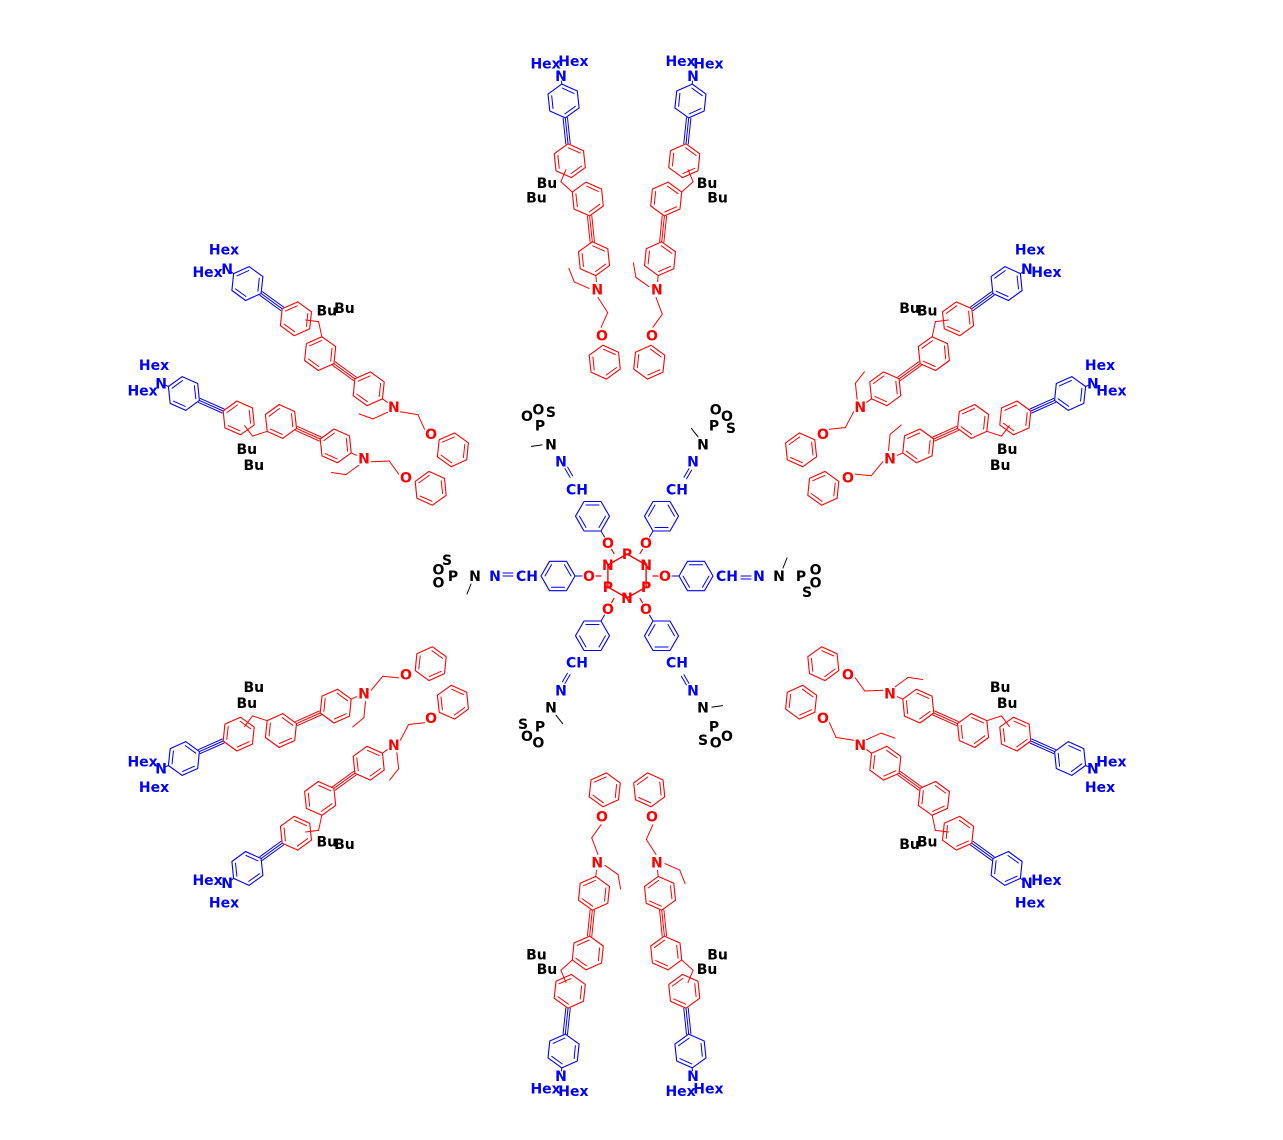  Describe the element at coordinates (727, 417) in the screenshot. I see `branch-oxygen: O` at that location.